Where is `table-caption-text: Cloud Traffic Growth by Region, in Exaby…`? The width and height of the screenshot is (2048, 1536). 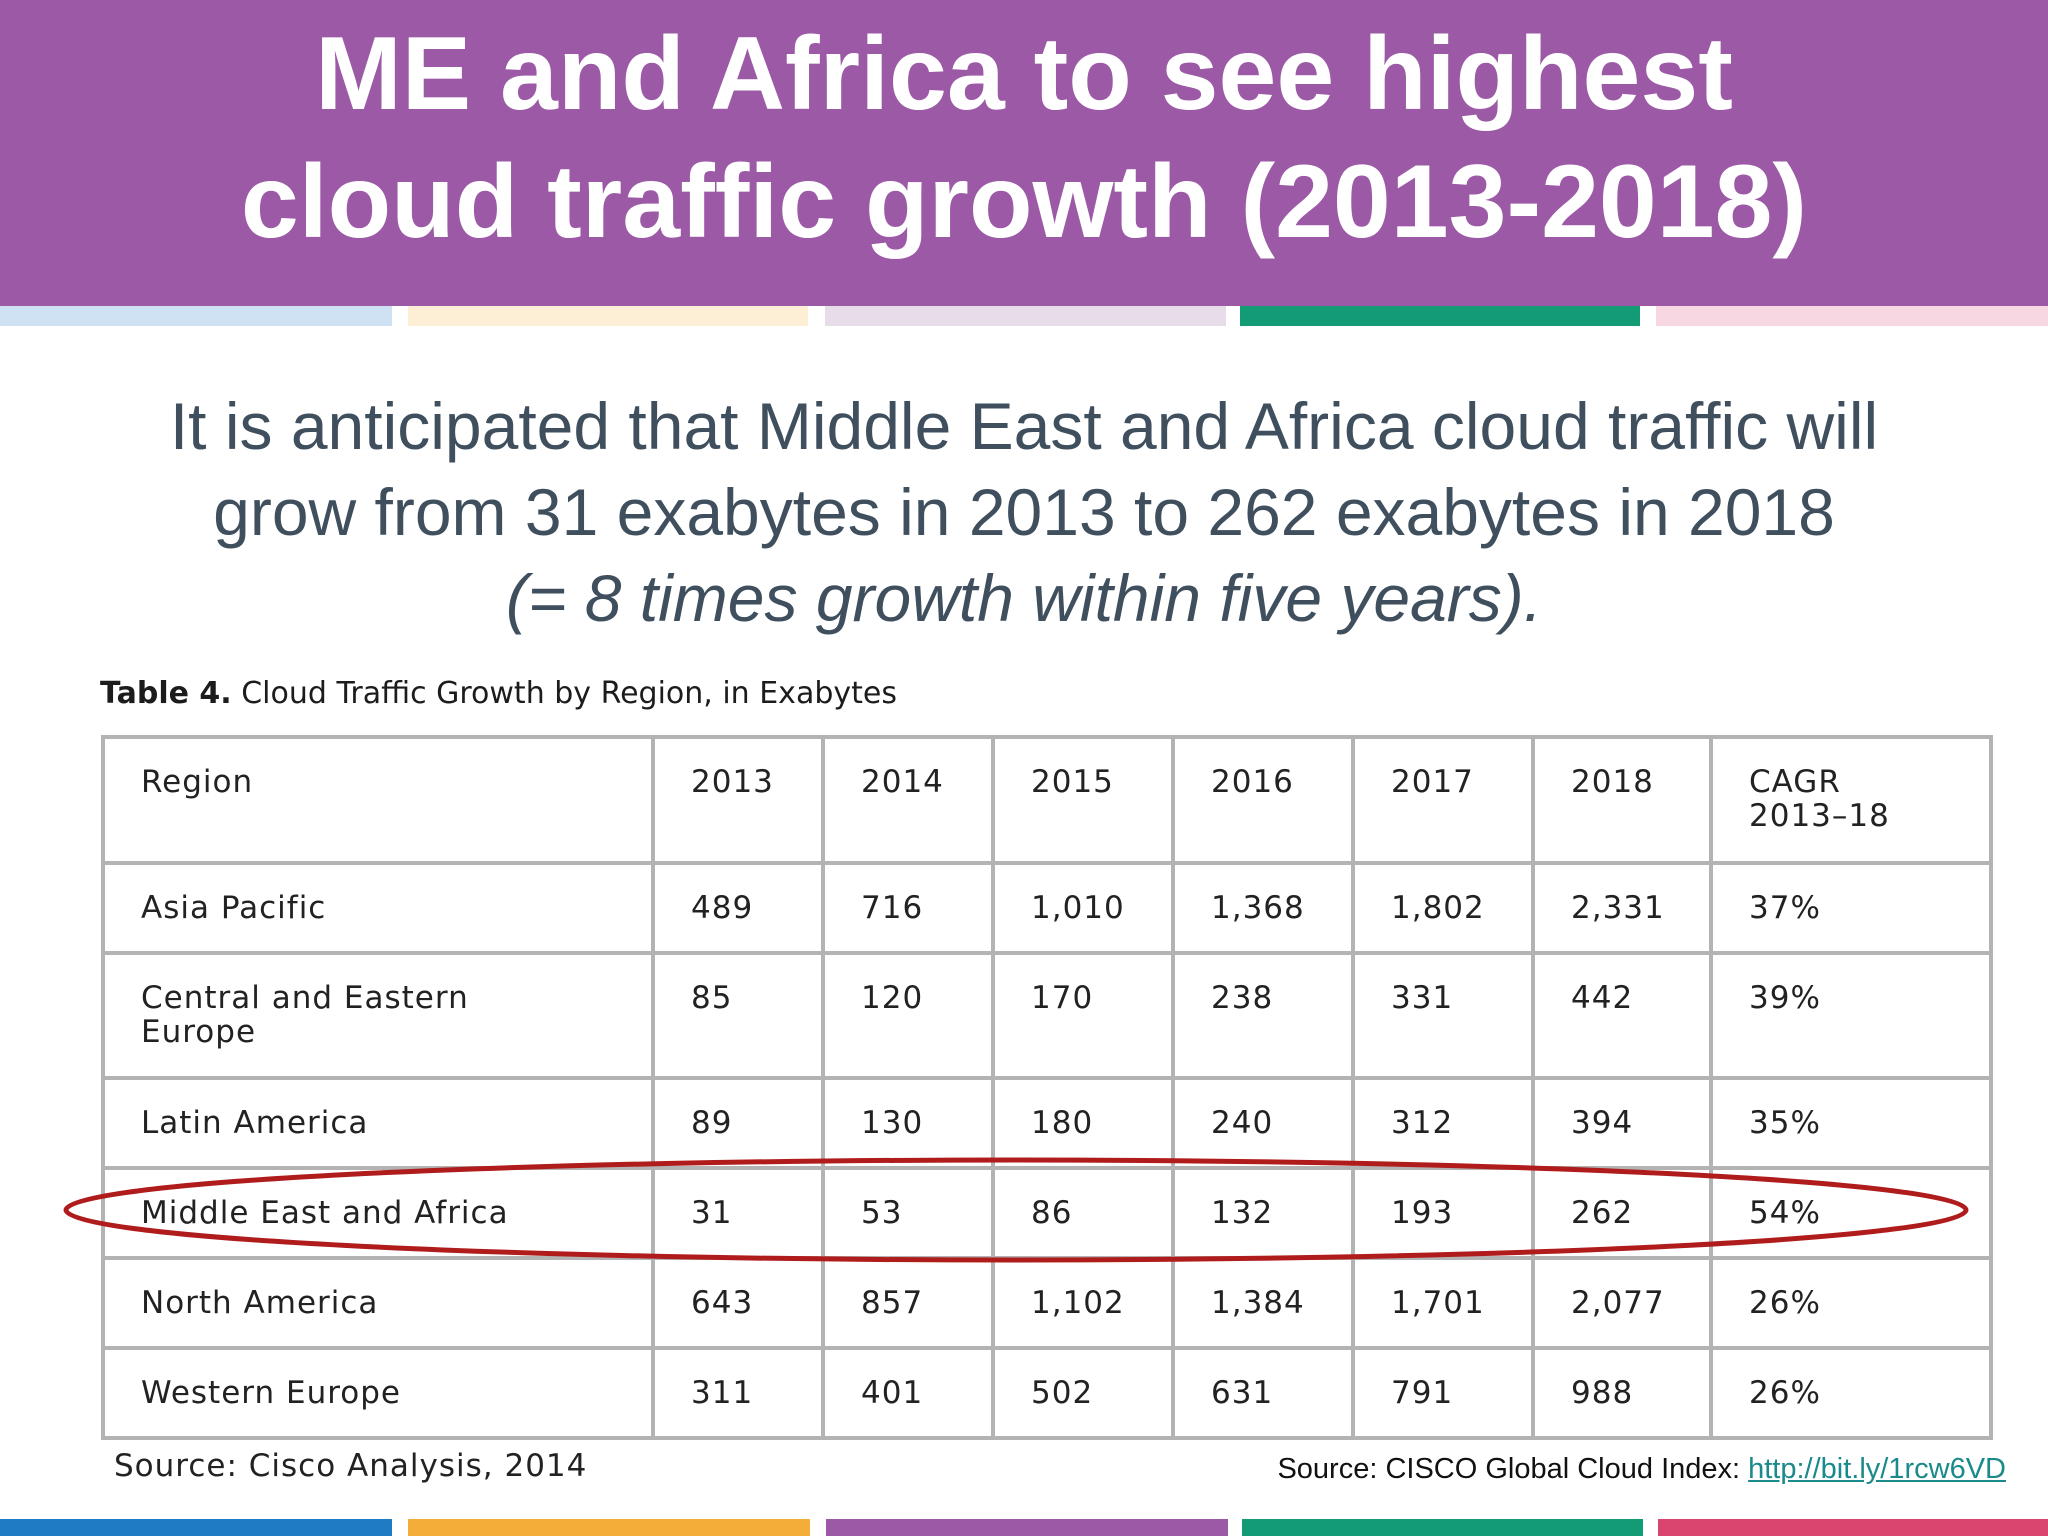
table-caption-text: Cloud Traffic Growth by Region, in Exaby… is located at coordinates (569, 693).